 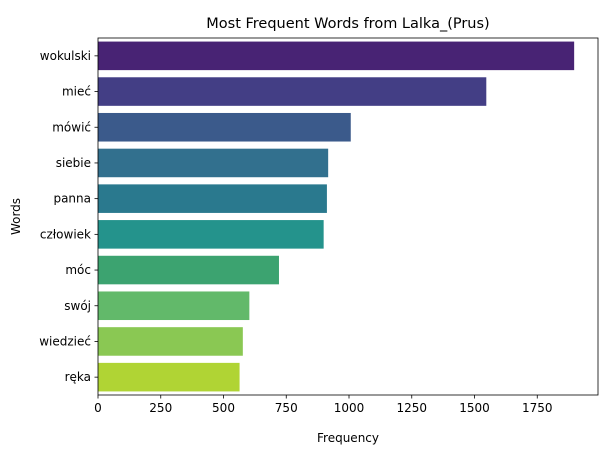 I want to click on y-tick-label: wokulski, so click(x=65, y=56).